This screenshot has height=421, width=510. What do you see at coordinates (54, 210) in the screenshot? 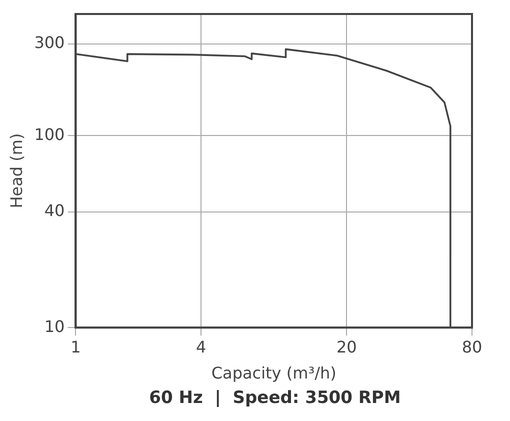
I see `y-tick-label: 40` at bounding box center [54, 210].